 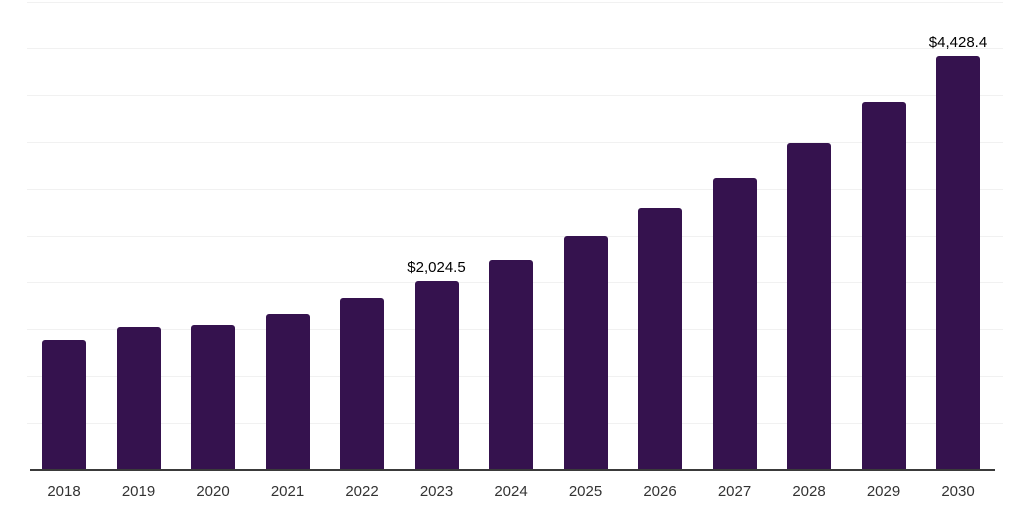 I want to click on bar-2020, so click(x=213, y=397).